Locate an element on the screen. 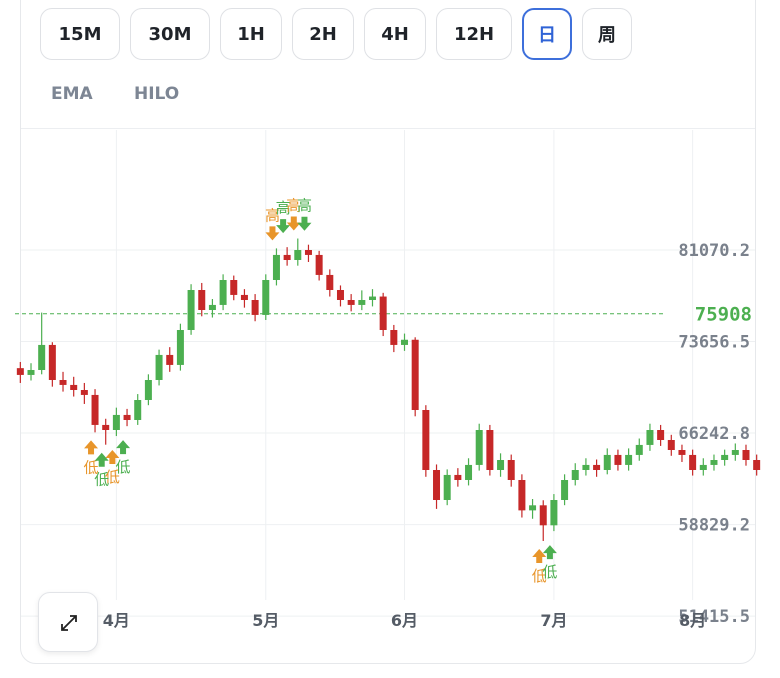  x-tick-label: 7月 is located at coordinates (553, 620).